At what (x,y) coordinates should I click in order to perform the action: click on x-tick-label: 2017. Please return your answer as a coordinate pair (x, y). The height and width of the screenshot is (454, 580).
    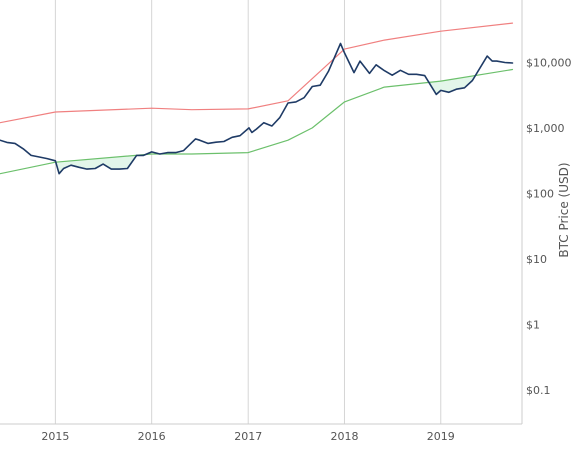
    Looking at the image, I should click on (248, 436).